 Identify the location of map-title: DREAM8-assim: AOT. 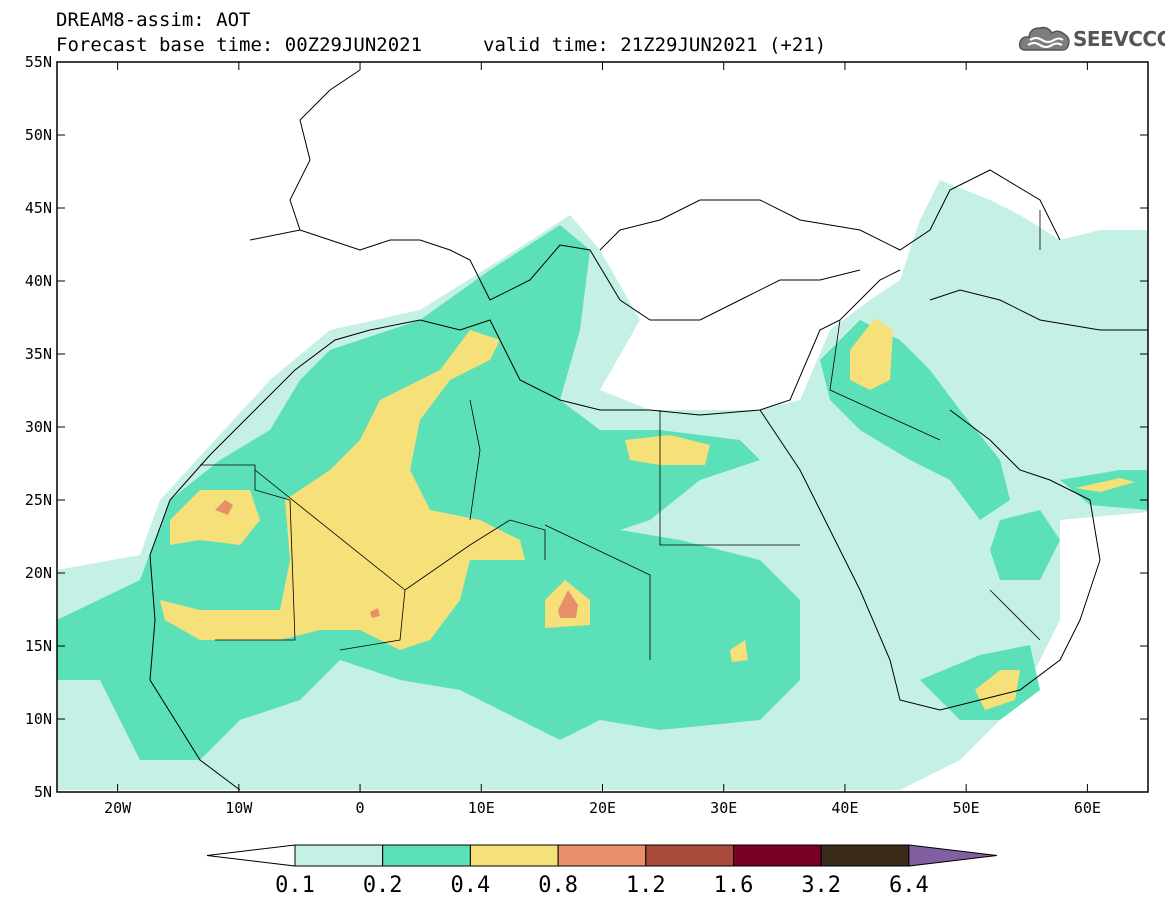
(153, 20).